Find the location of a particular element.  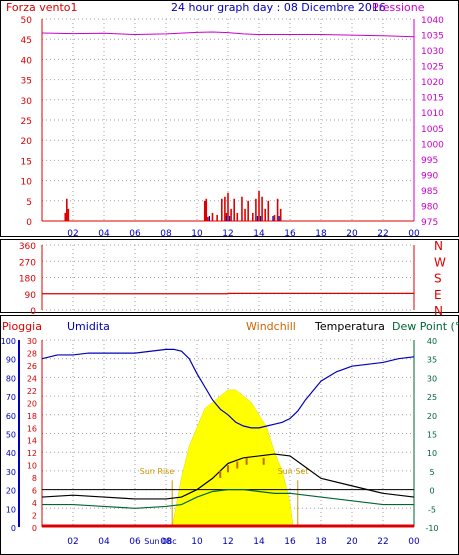

rain-axis-title: Pioggia is located at coordinates (22, 326).